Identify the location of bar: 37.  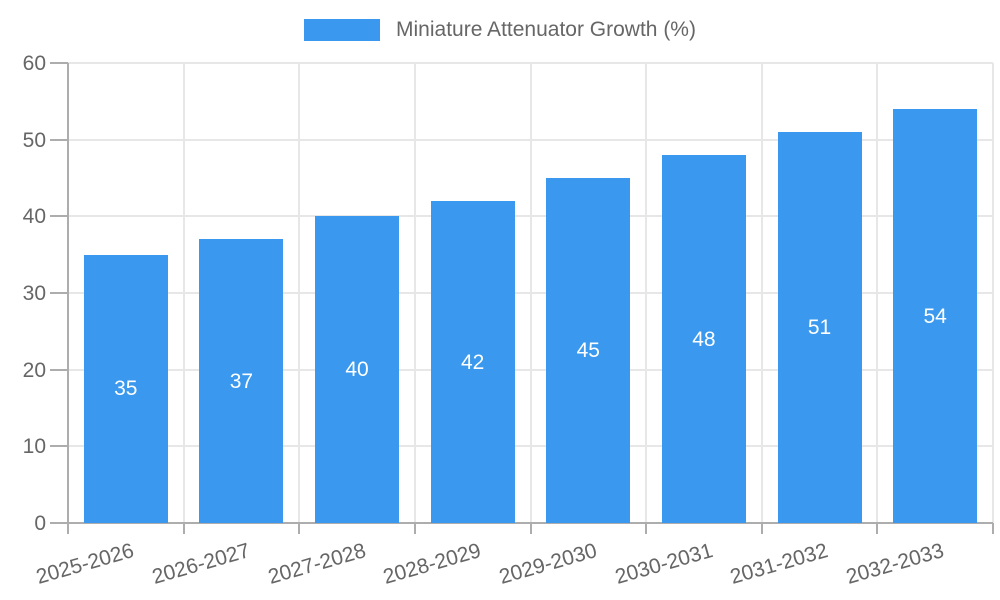
(241, 381).